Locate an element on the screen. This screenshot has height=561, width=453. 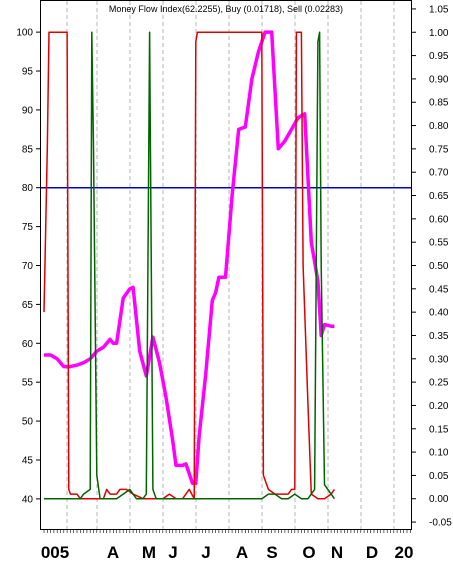
right-tick-label: 0.75 is located at coordinates (439, 149).